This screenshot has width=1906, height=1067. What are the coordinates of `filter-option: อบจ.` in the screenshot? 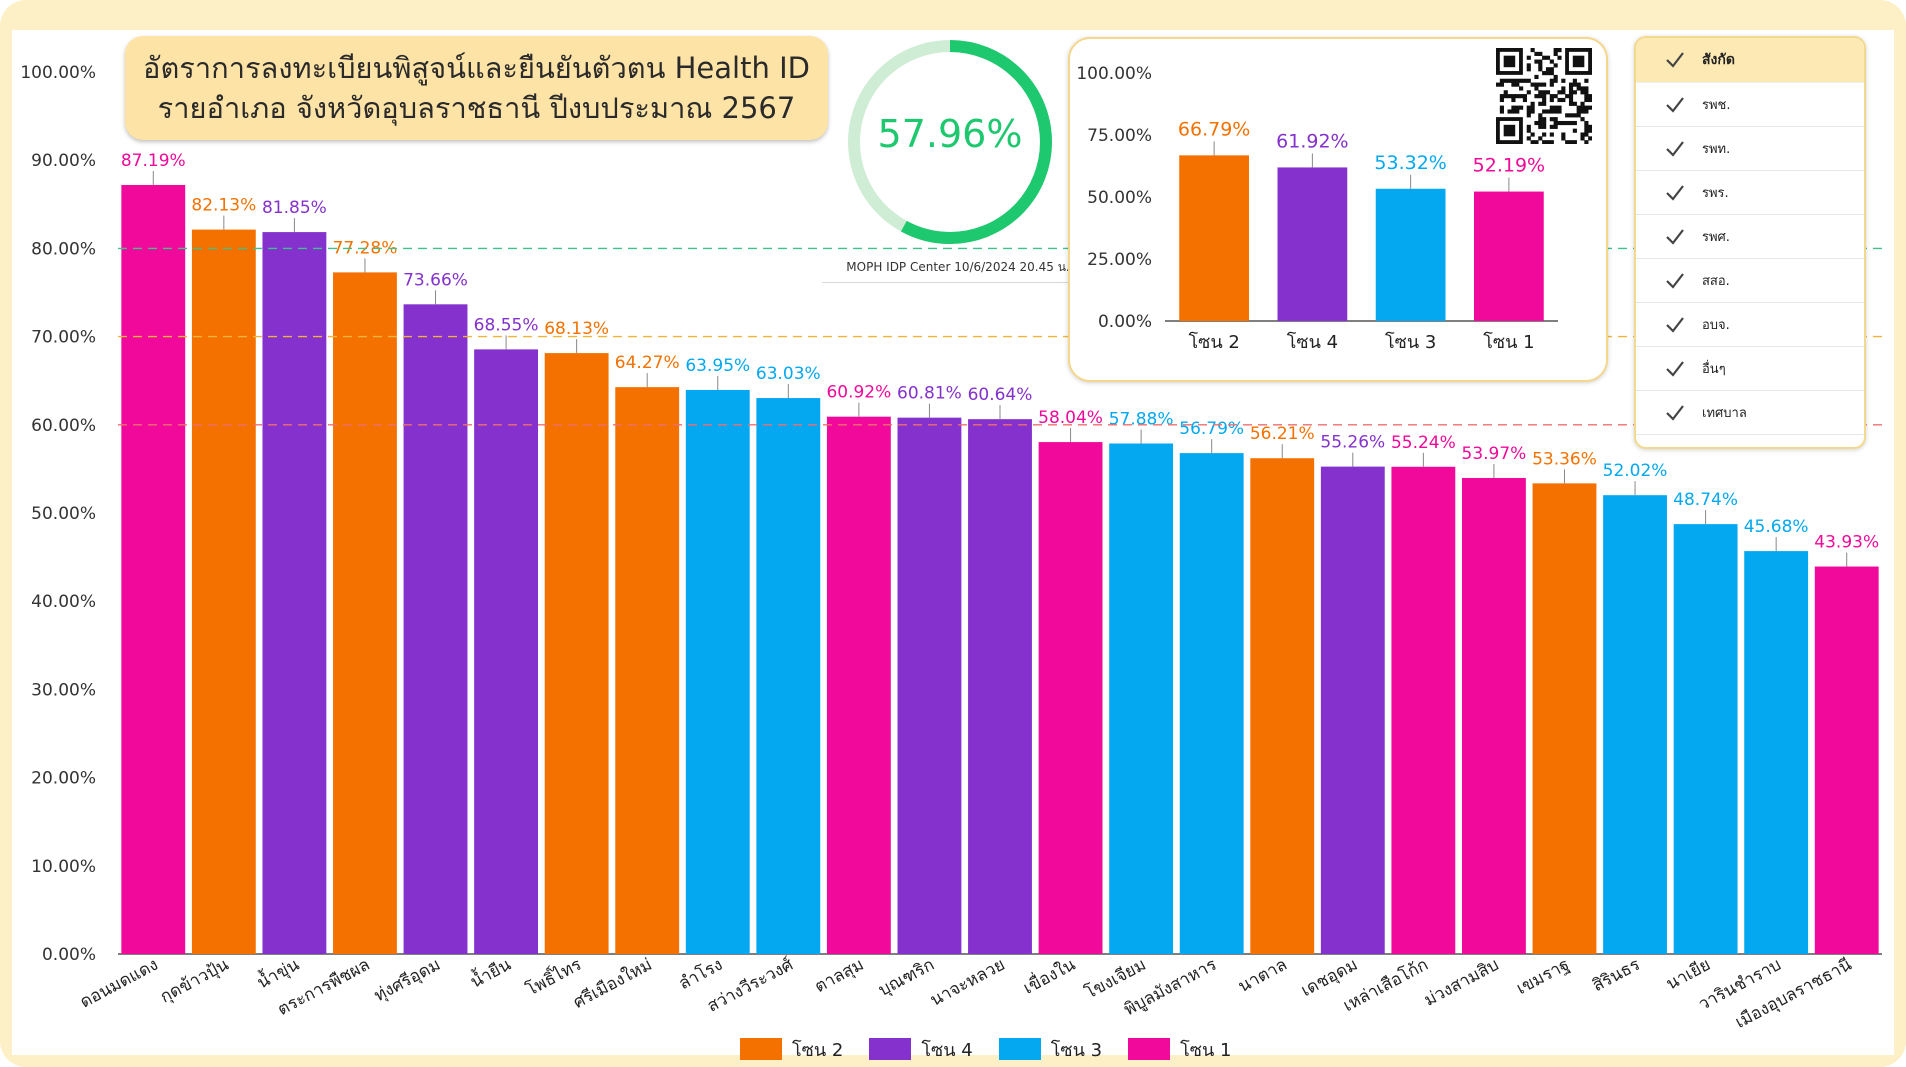 It's located at (1750, 325).